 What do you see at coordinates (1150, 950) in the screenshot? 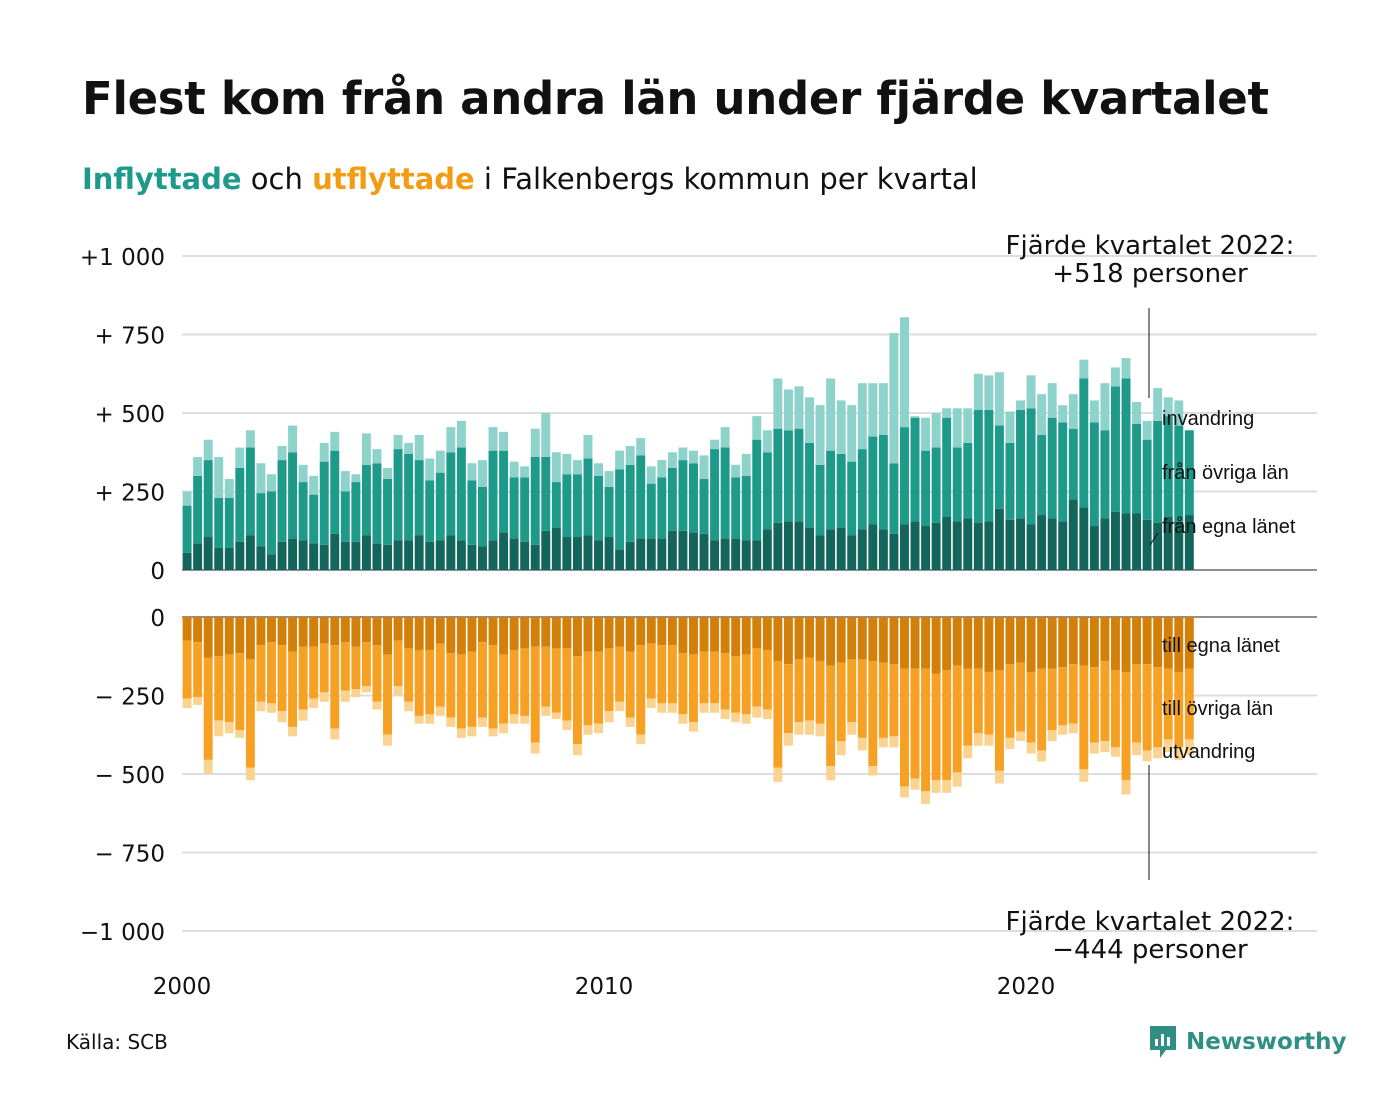
I see `bottom-annotation-value: −444 personer` at bounding box center [1150, 950].